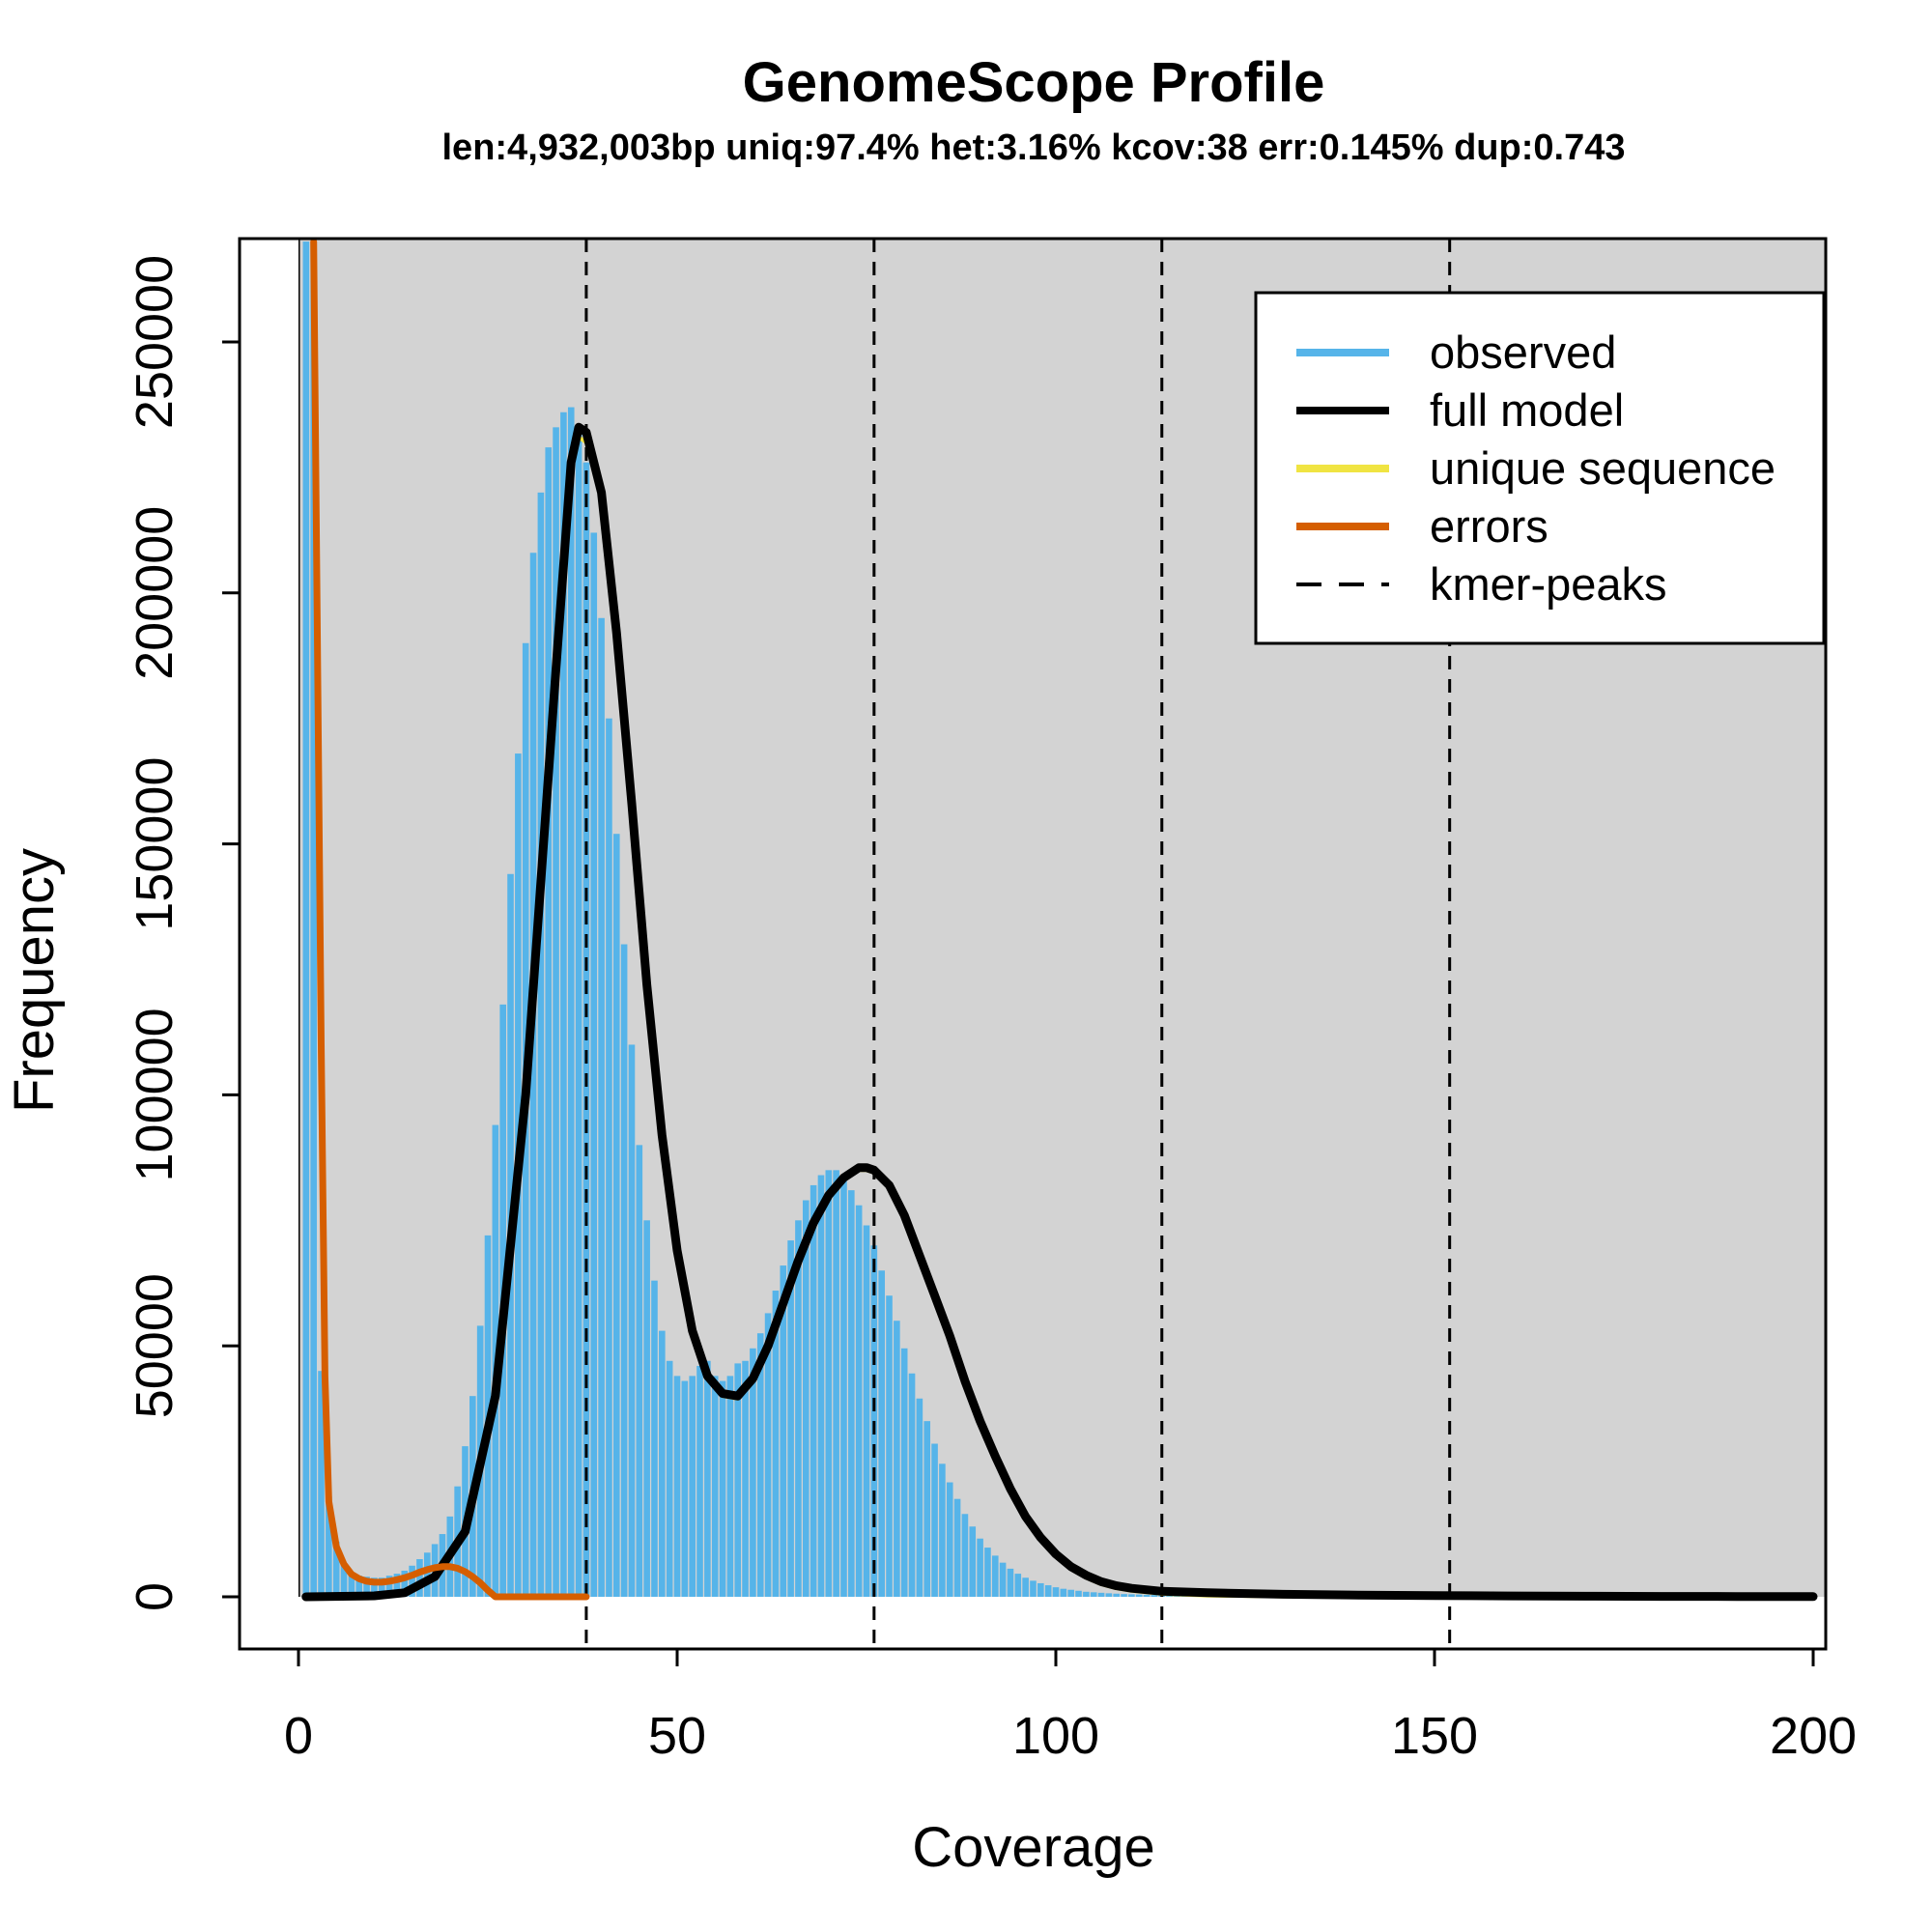  I want to click on chart-title: GenomeScope Profile, so click(1034, 82).